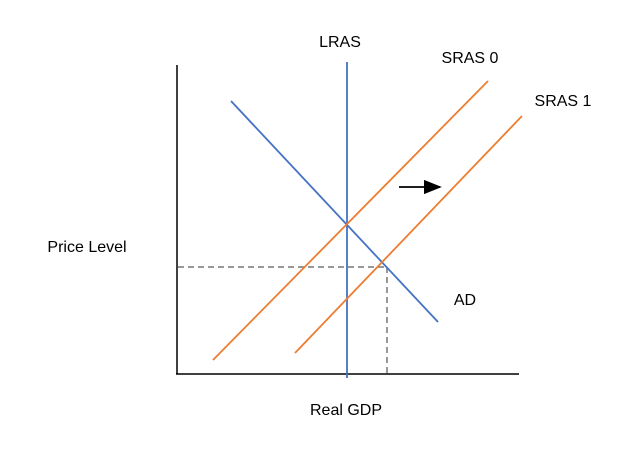  Describe the element at coordinates (470, 58) in the screenshot. I see `sras0-label: SRAS 0` at that location.